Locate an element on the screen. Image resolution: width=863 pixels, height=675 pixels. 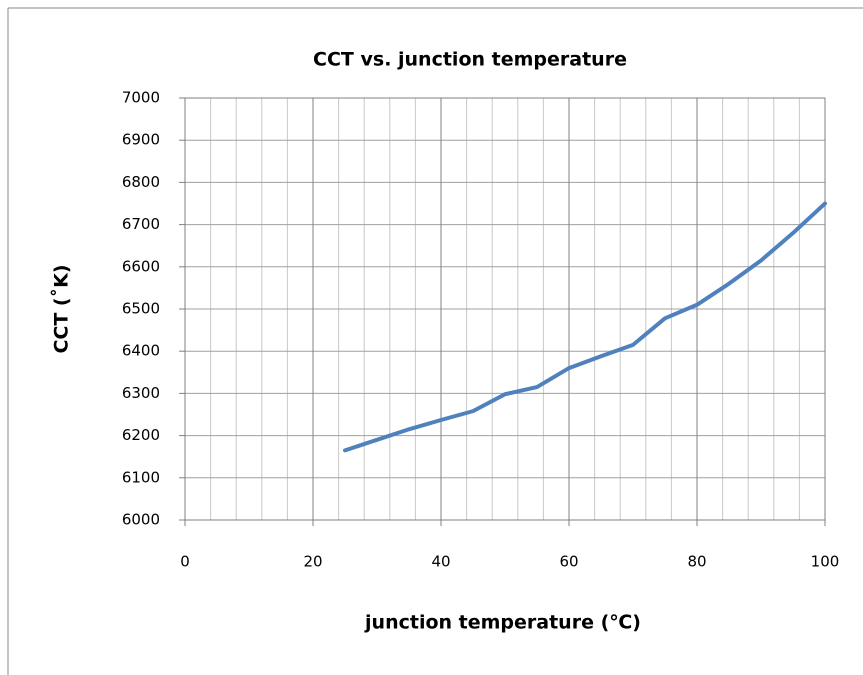
y-axis-label: CCT (˚K) is located at coordinates (61, 308).